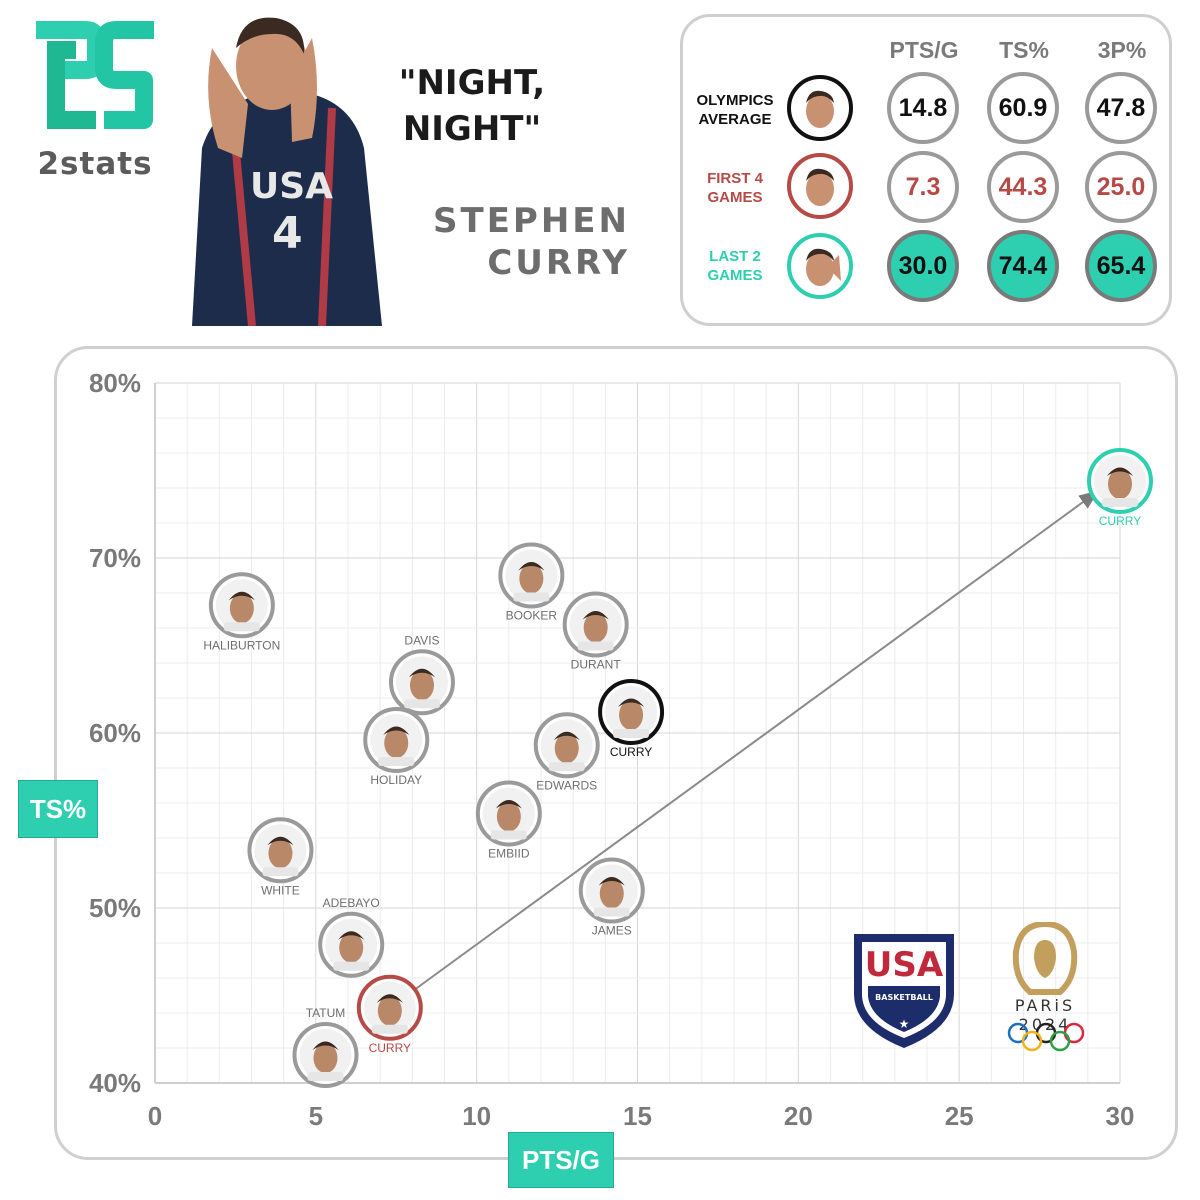  Describe the element at coordinates (515, 242) in the screenshot. I see `player-name: STEPHEN CURRY` at that location.